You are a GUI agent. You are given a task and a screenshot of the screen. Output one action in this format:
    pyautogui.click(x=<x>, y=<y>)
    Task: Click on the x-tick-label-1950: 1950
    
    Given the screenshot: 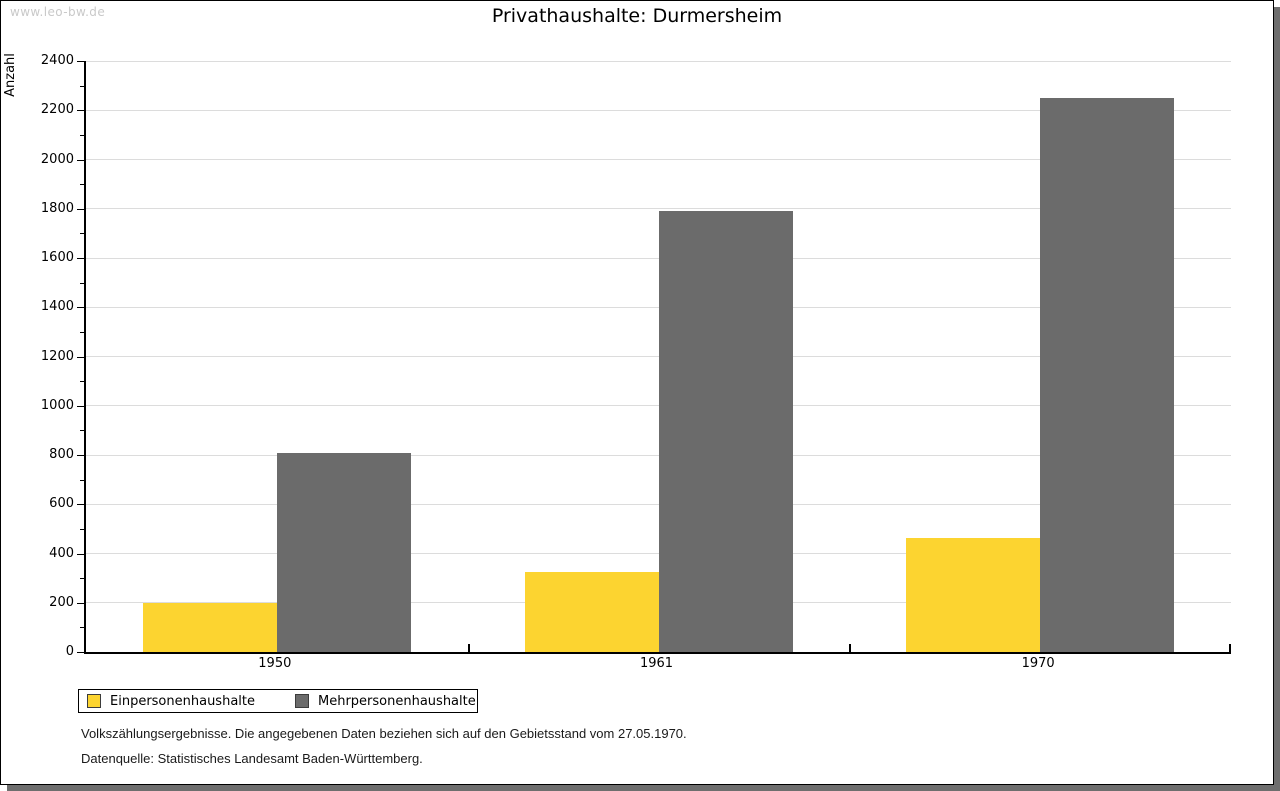 What is the action you would take?
    pyautogui.click(x=275, y=663)
    